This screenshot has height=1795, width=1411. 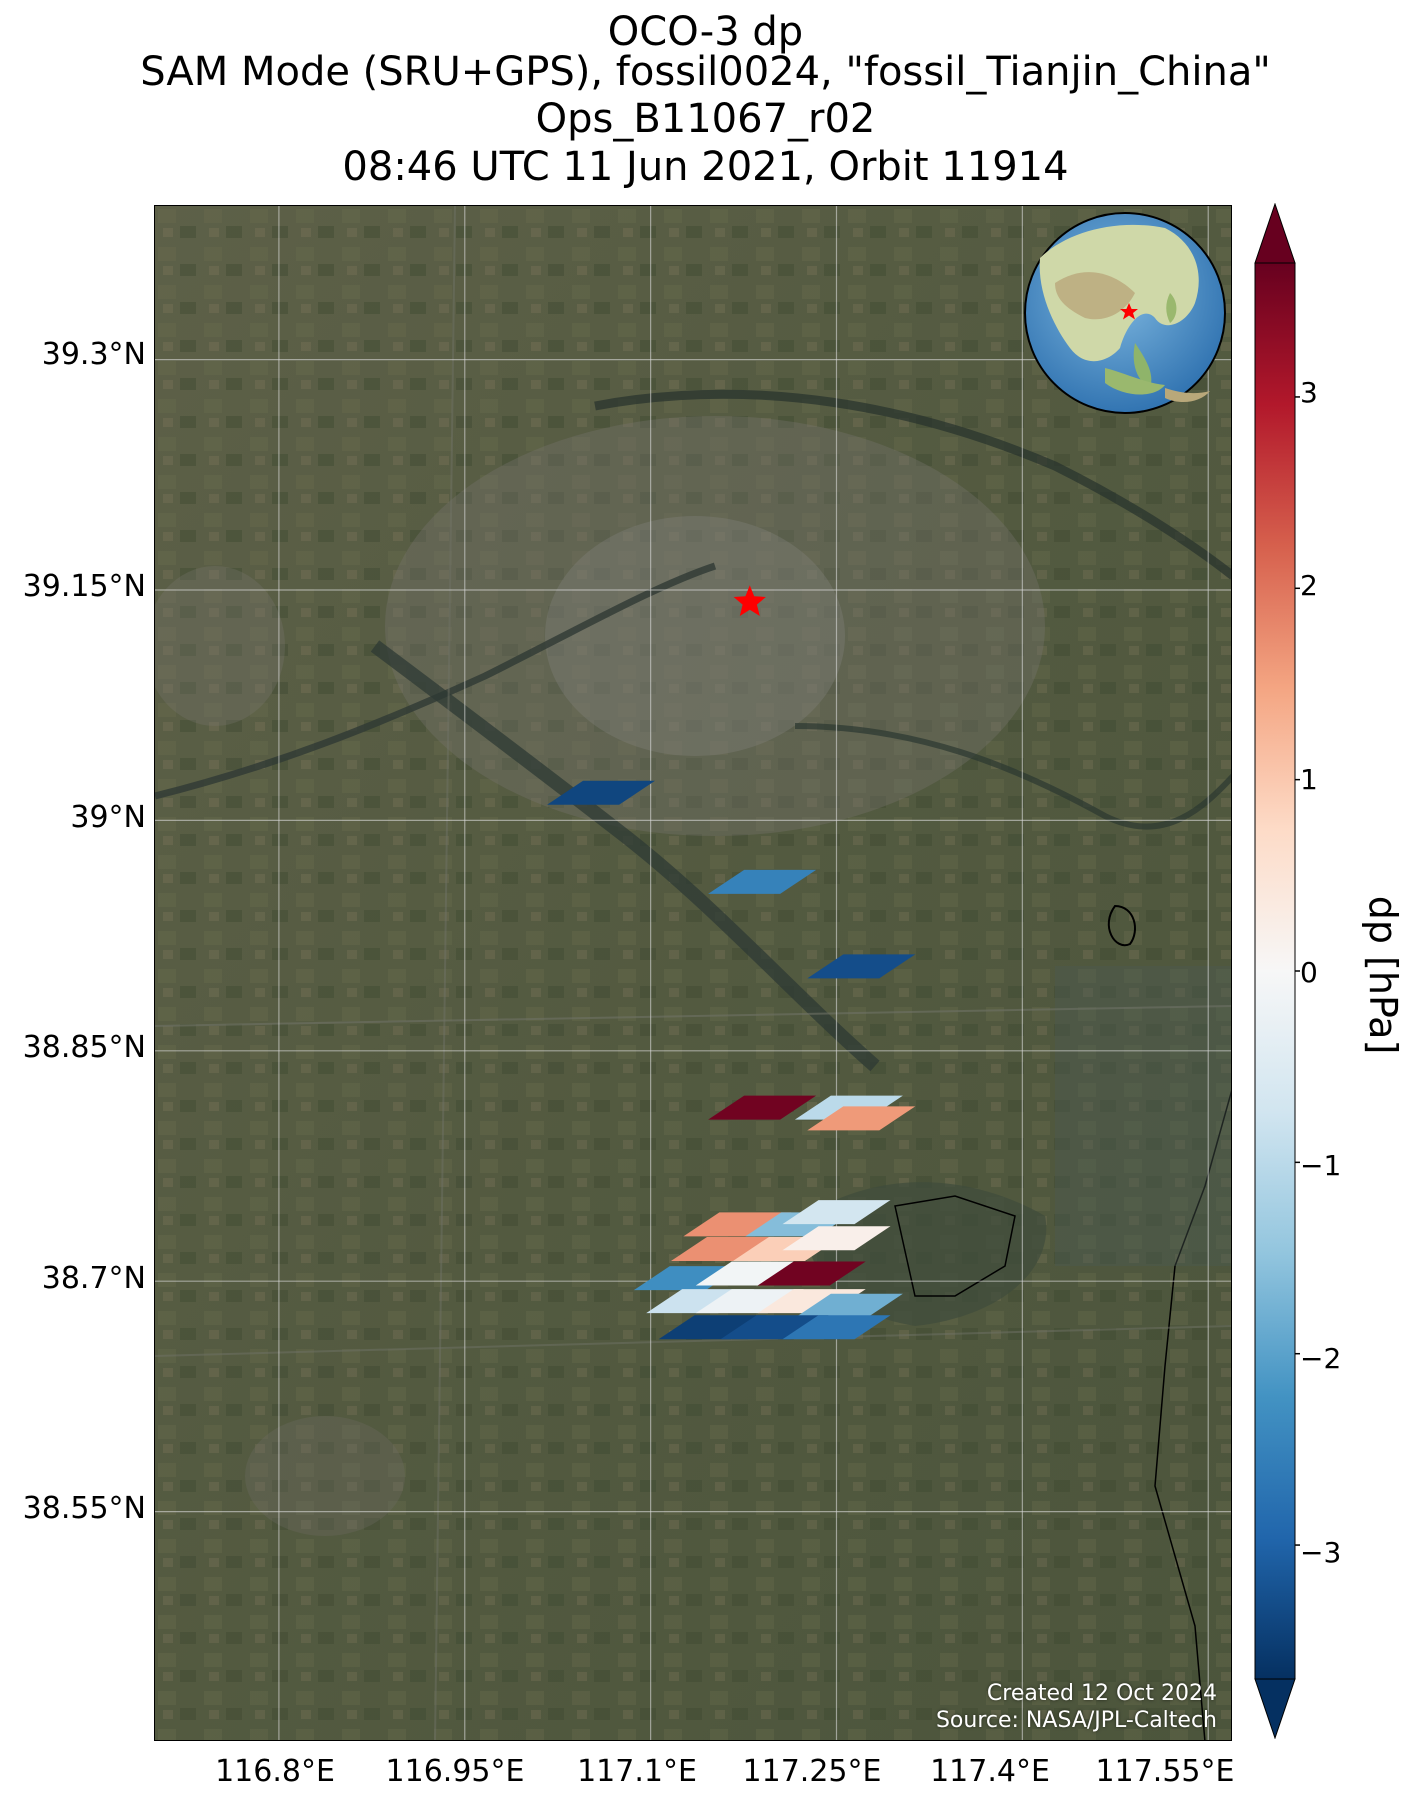 I want to click on lon-tick-label: 117.25°E, so click(x=812, y=1771).